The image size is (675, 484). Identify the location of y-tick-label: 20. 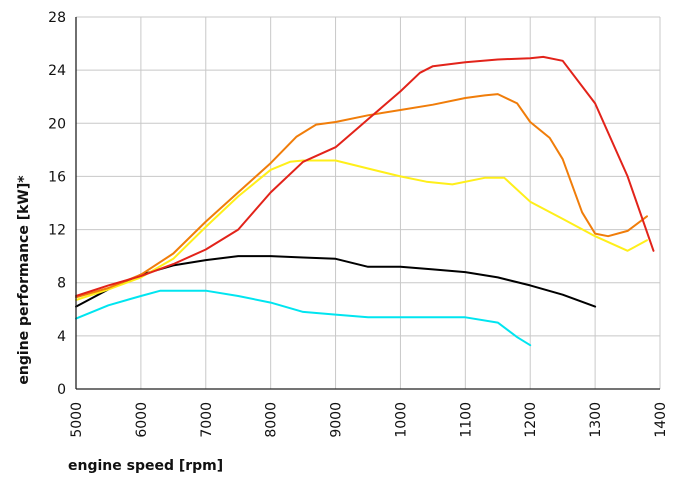
(57, 124).